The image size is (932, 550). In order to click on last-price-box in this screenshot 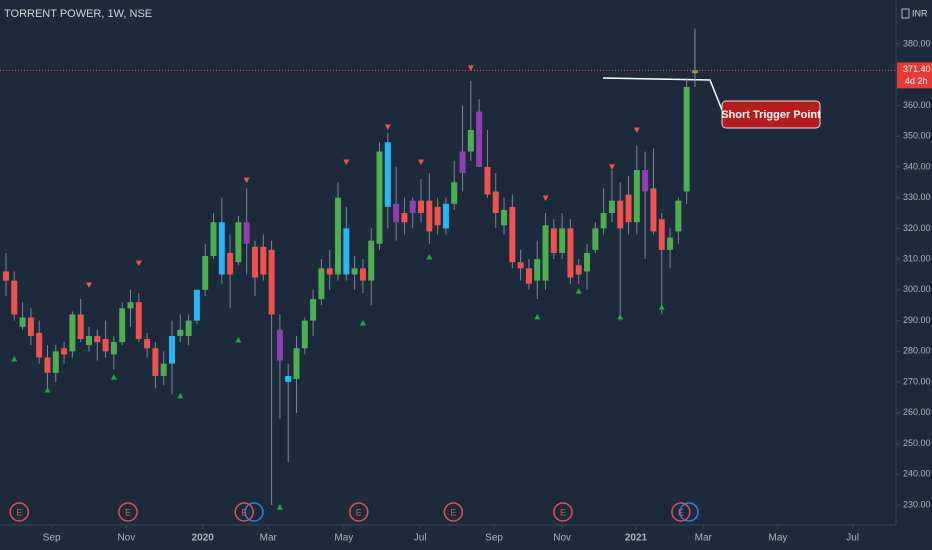, I will do `click(914, 75)`.